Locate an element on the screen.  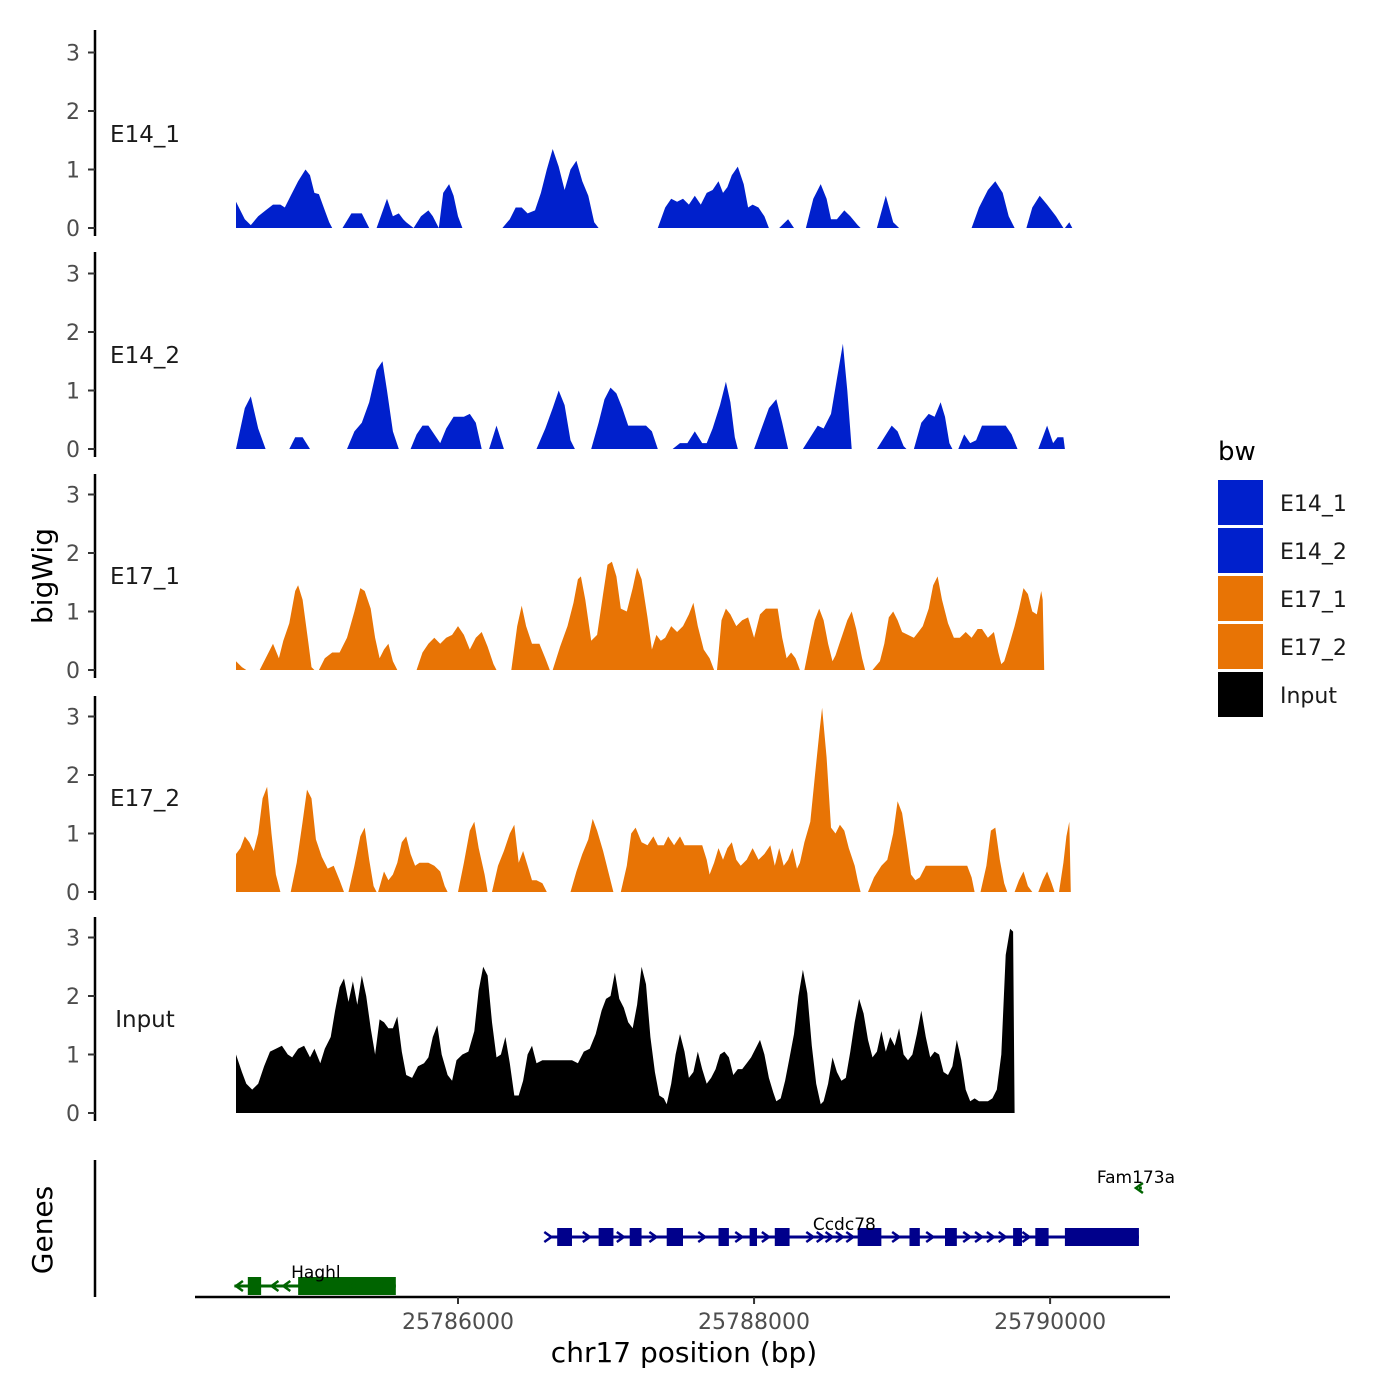
gene-label: Ccdc78 is located at coordinates (844, 1225).